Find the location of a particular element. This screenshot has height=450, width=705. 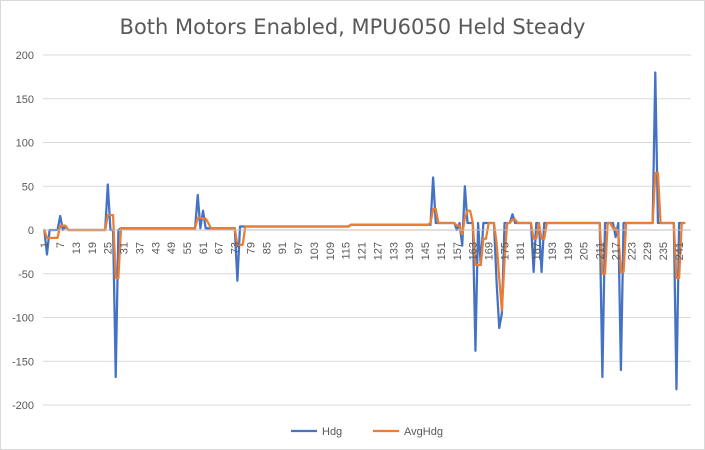

x-tick-label: 31 is located at coordinates (125, 248).